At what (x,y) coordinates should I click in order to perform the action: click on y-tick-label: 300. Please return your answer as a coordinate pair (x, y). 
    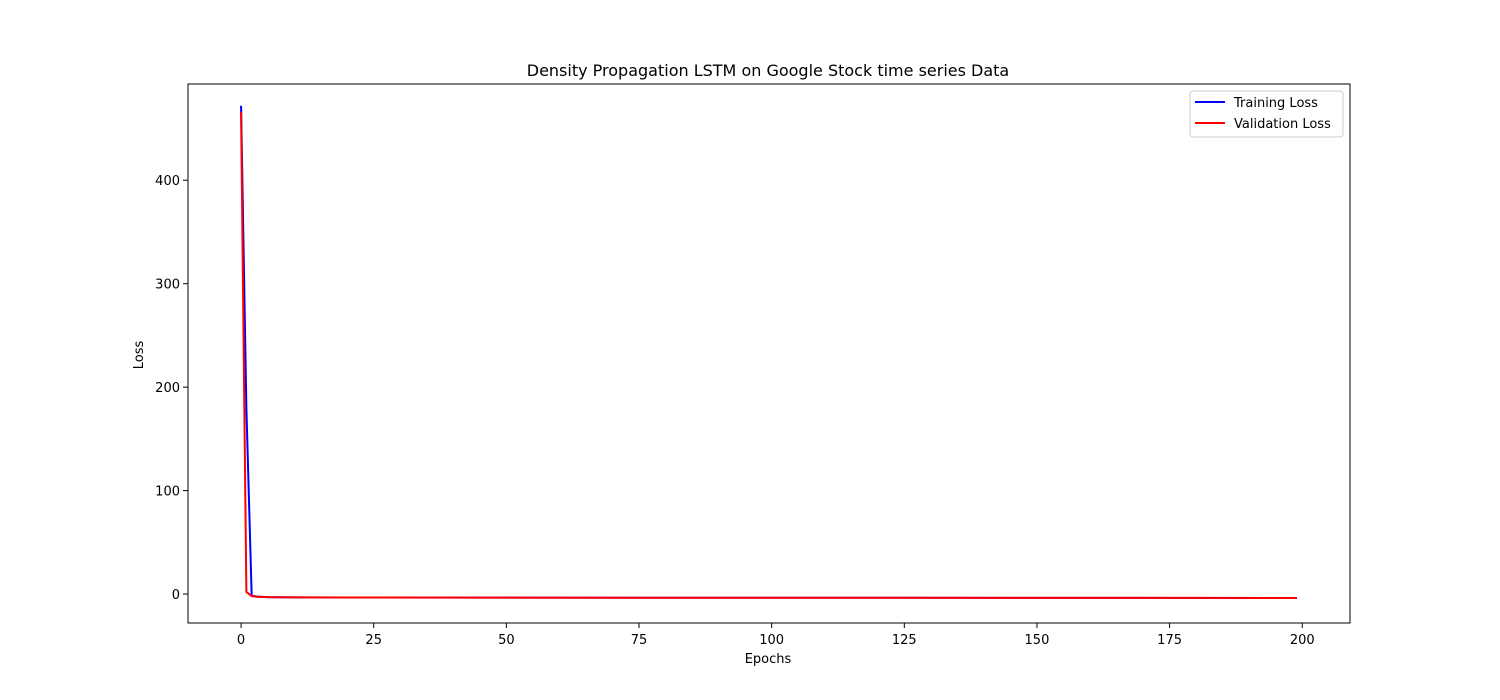
    Looking at the image, I should click on (167, 285).